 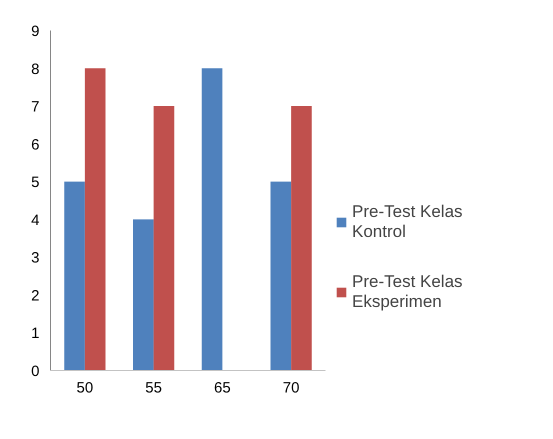 What do you see at coordinates (35, 220) in the screenshot?
I see `y-tick-label: 4` at bounding box center [35, 220].